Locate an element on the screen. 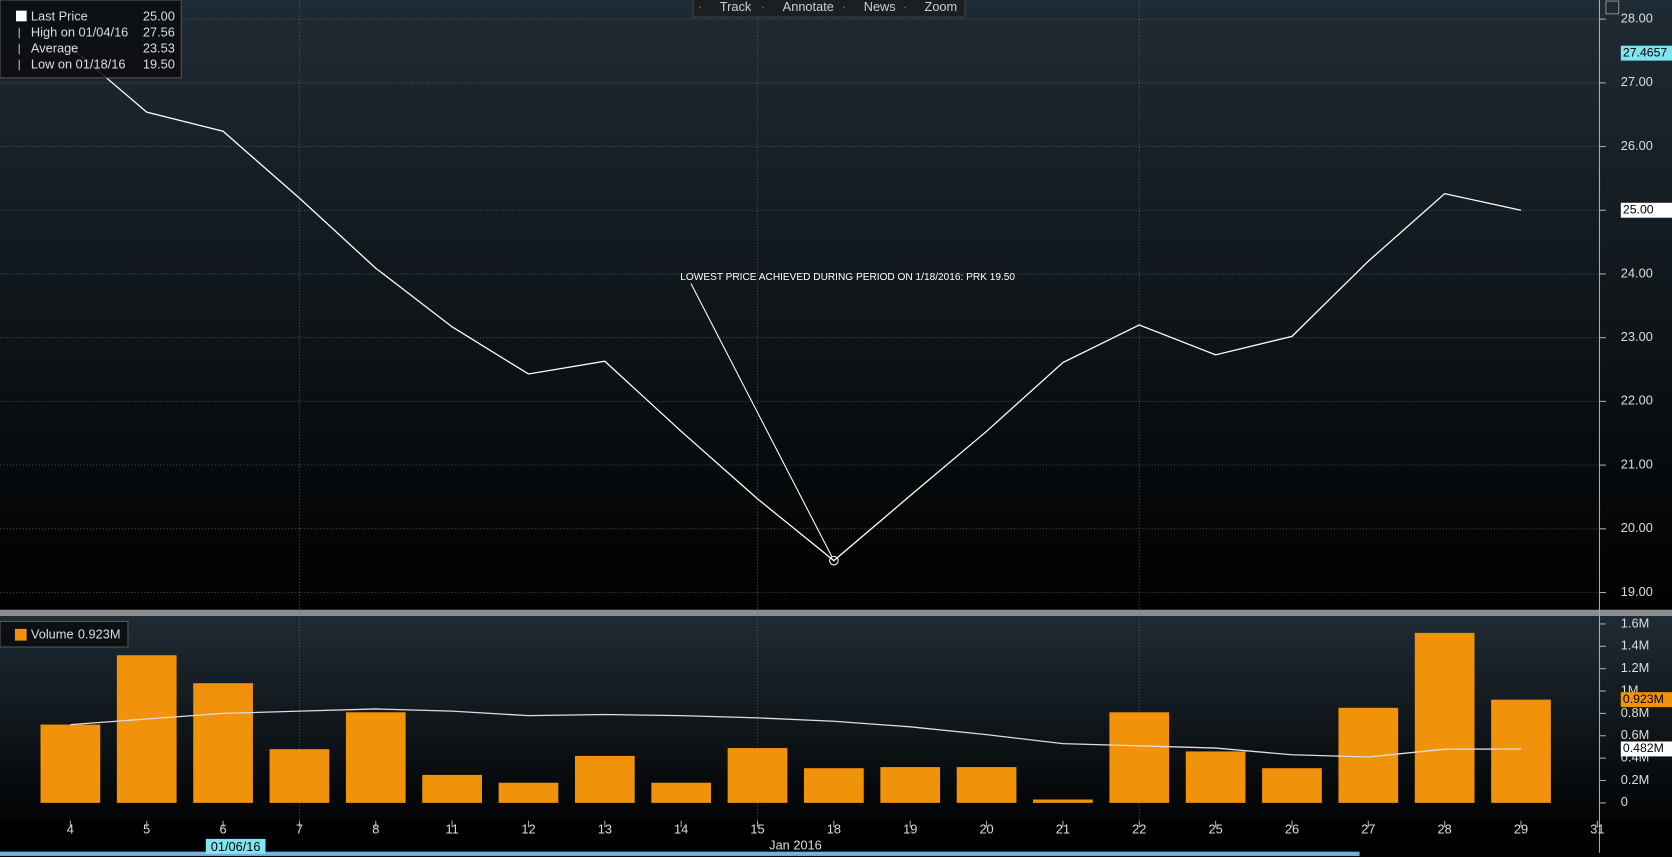  x-tick-label: 19 is located at coordinates (910, 829).